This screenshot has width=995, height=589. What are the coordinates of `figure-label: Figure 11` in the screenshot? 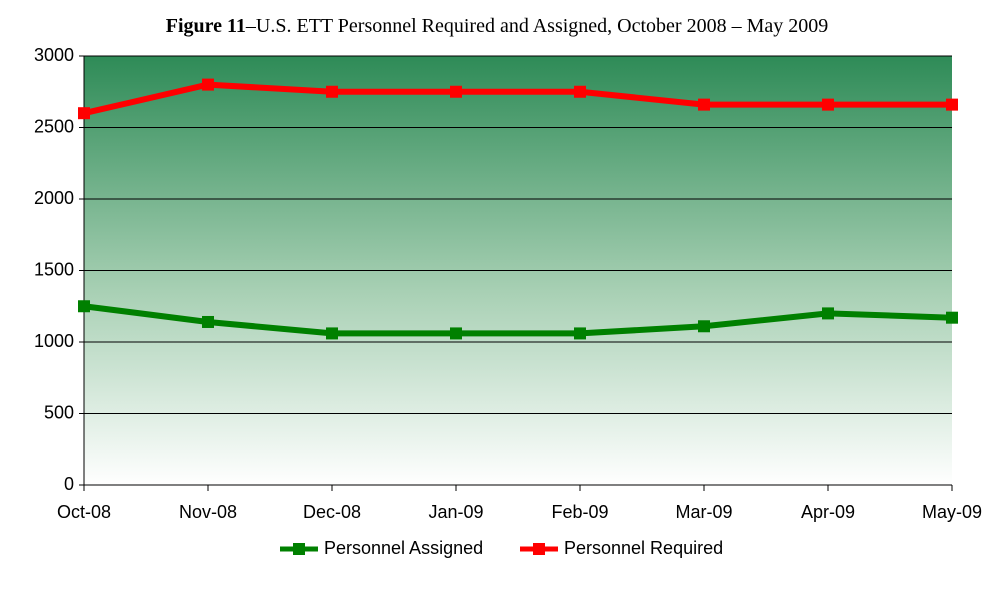 It's located at (206, 26).